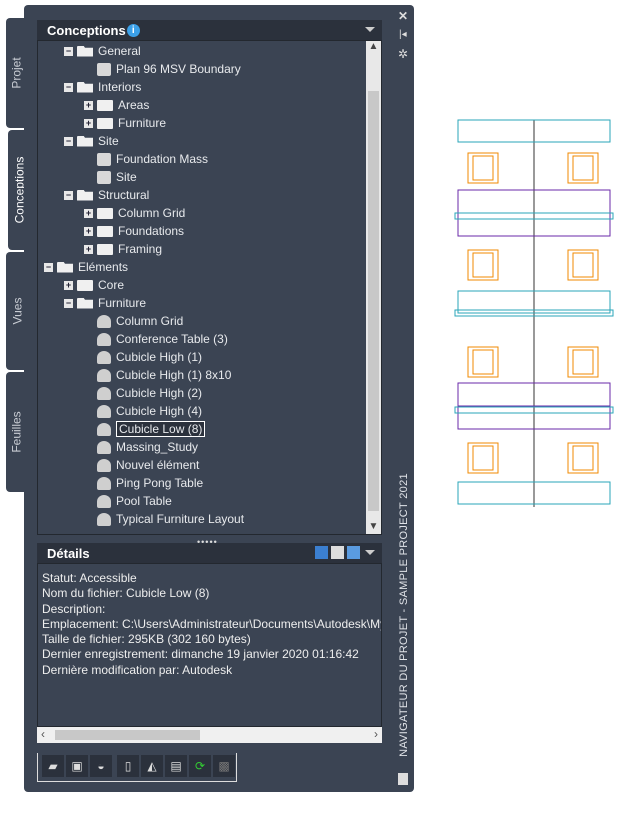  What do you see at coordinates (373, 526) in the screenshot?
I see `scroll-down-icon: ▼` at bounding box center [373, 526].